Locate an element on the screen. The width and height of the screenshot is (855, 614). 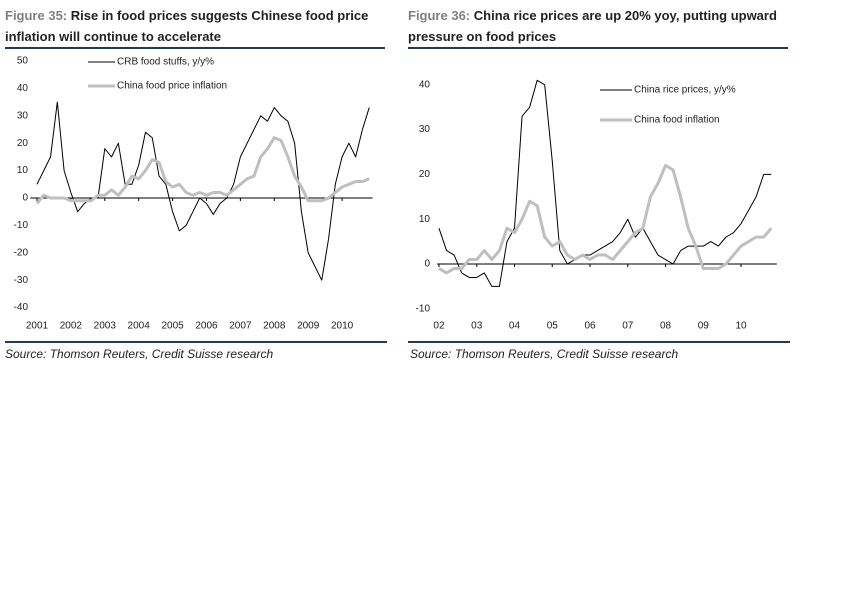
x-tick-label: 2005 is located at coordinates (172, 326).